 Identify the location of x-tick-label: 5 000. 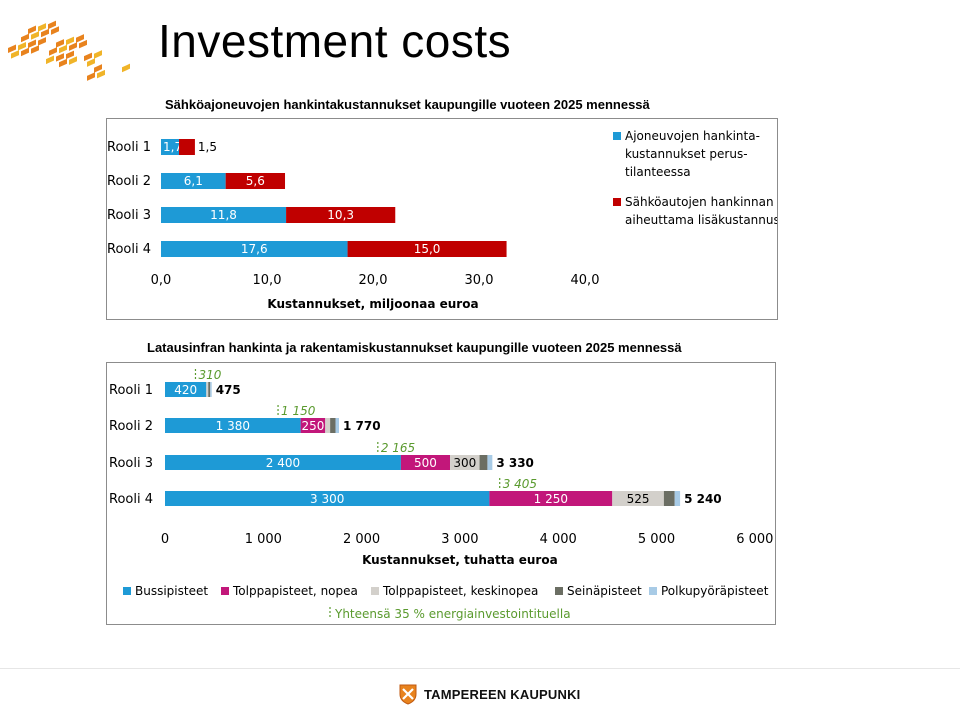
(656, 539).